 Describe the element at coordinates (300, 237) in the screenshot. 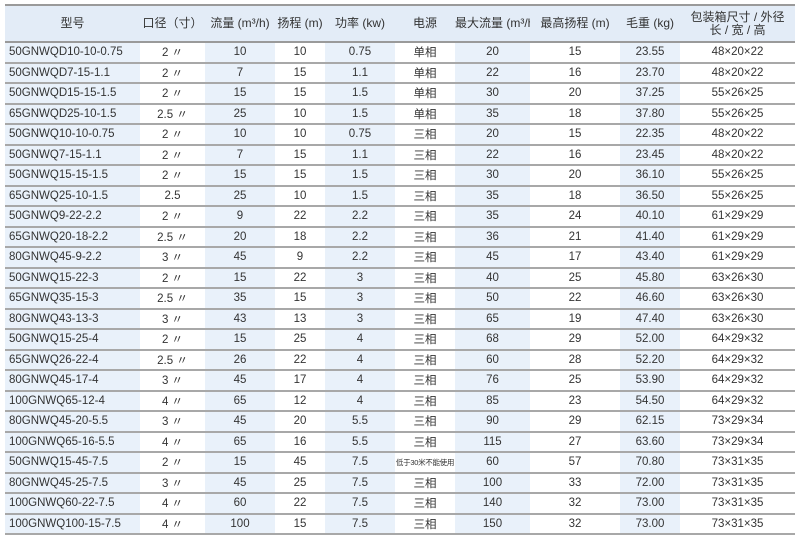

I see `cell-head: 18` at that location.